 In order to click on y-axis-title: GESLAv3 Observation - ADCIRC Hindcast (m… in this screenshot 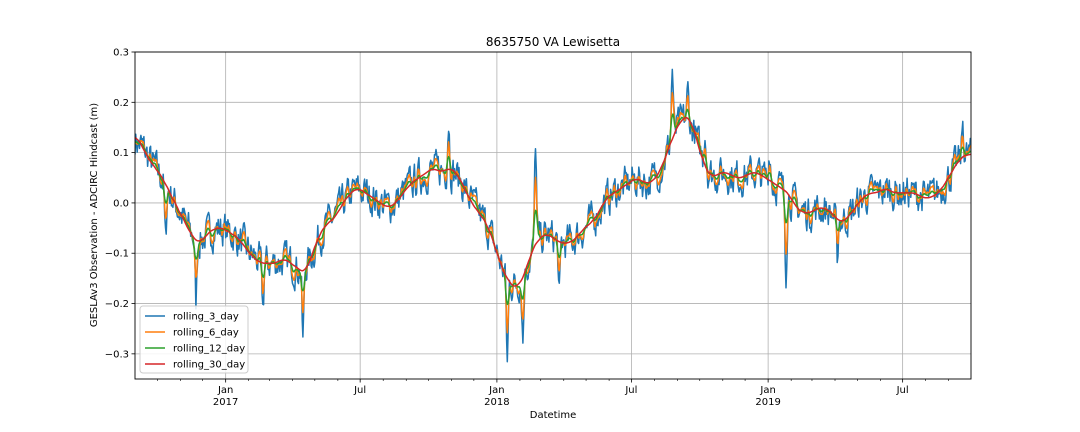, I will do `click(94, 215)`.